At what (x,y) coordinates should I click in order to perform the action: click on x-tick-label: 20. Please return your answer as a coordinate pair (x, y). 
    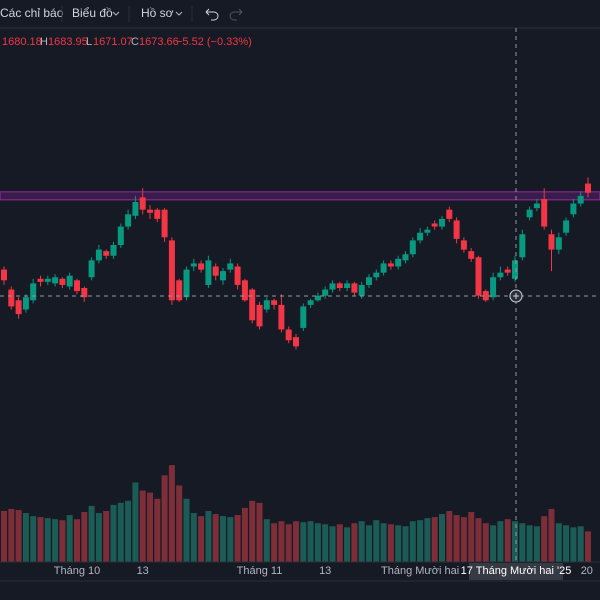
    Looking at the image, I should click on (587, 571).